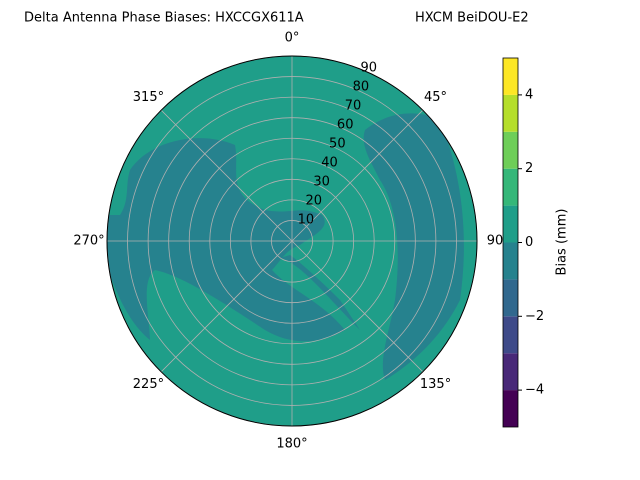  Describe the element at coordinates (164, 18) in the screenshot. I see `chart-title: Delta Antenna Phase Biases: HXCCGX611A` at that location.